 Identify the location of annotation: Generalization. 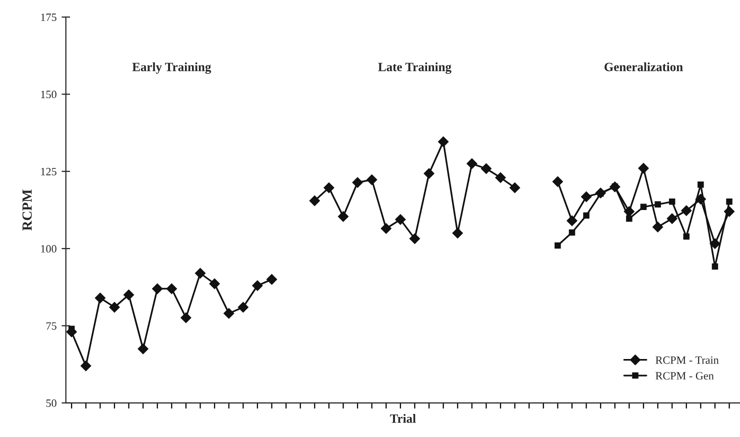
(643, 67).